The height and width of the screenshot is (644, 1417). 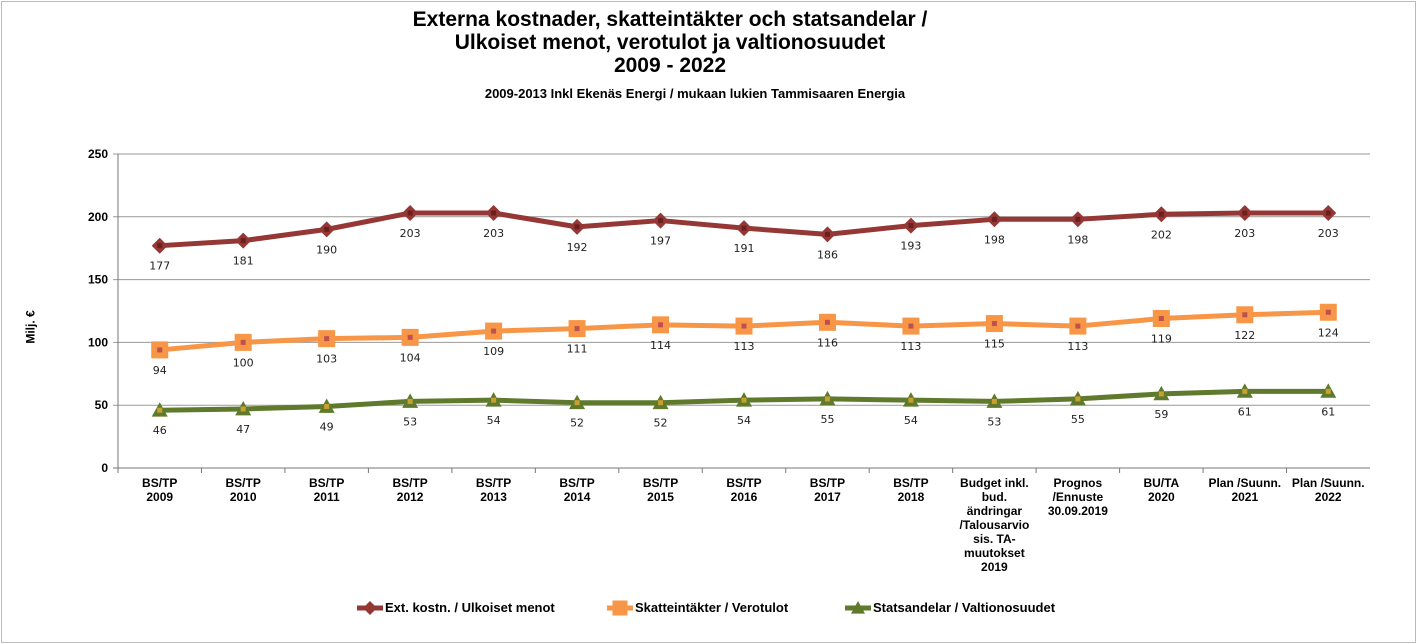 I want to click on data-label: 119, so click(x=1161, y=339).